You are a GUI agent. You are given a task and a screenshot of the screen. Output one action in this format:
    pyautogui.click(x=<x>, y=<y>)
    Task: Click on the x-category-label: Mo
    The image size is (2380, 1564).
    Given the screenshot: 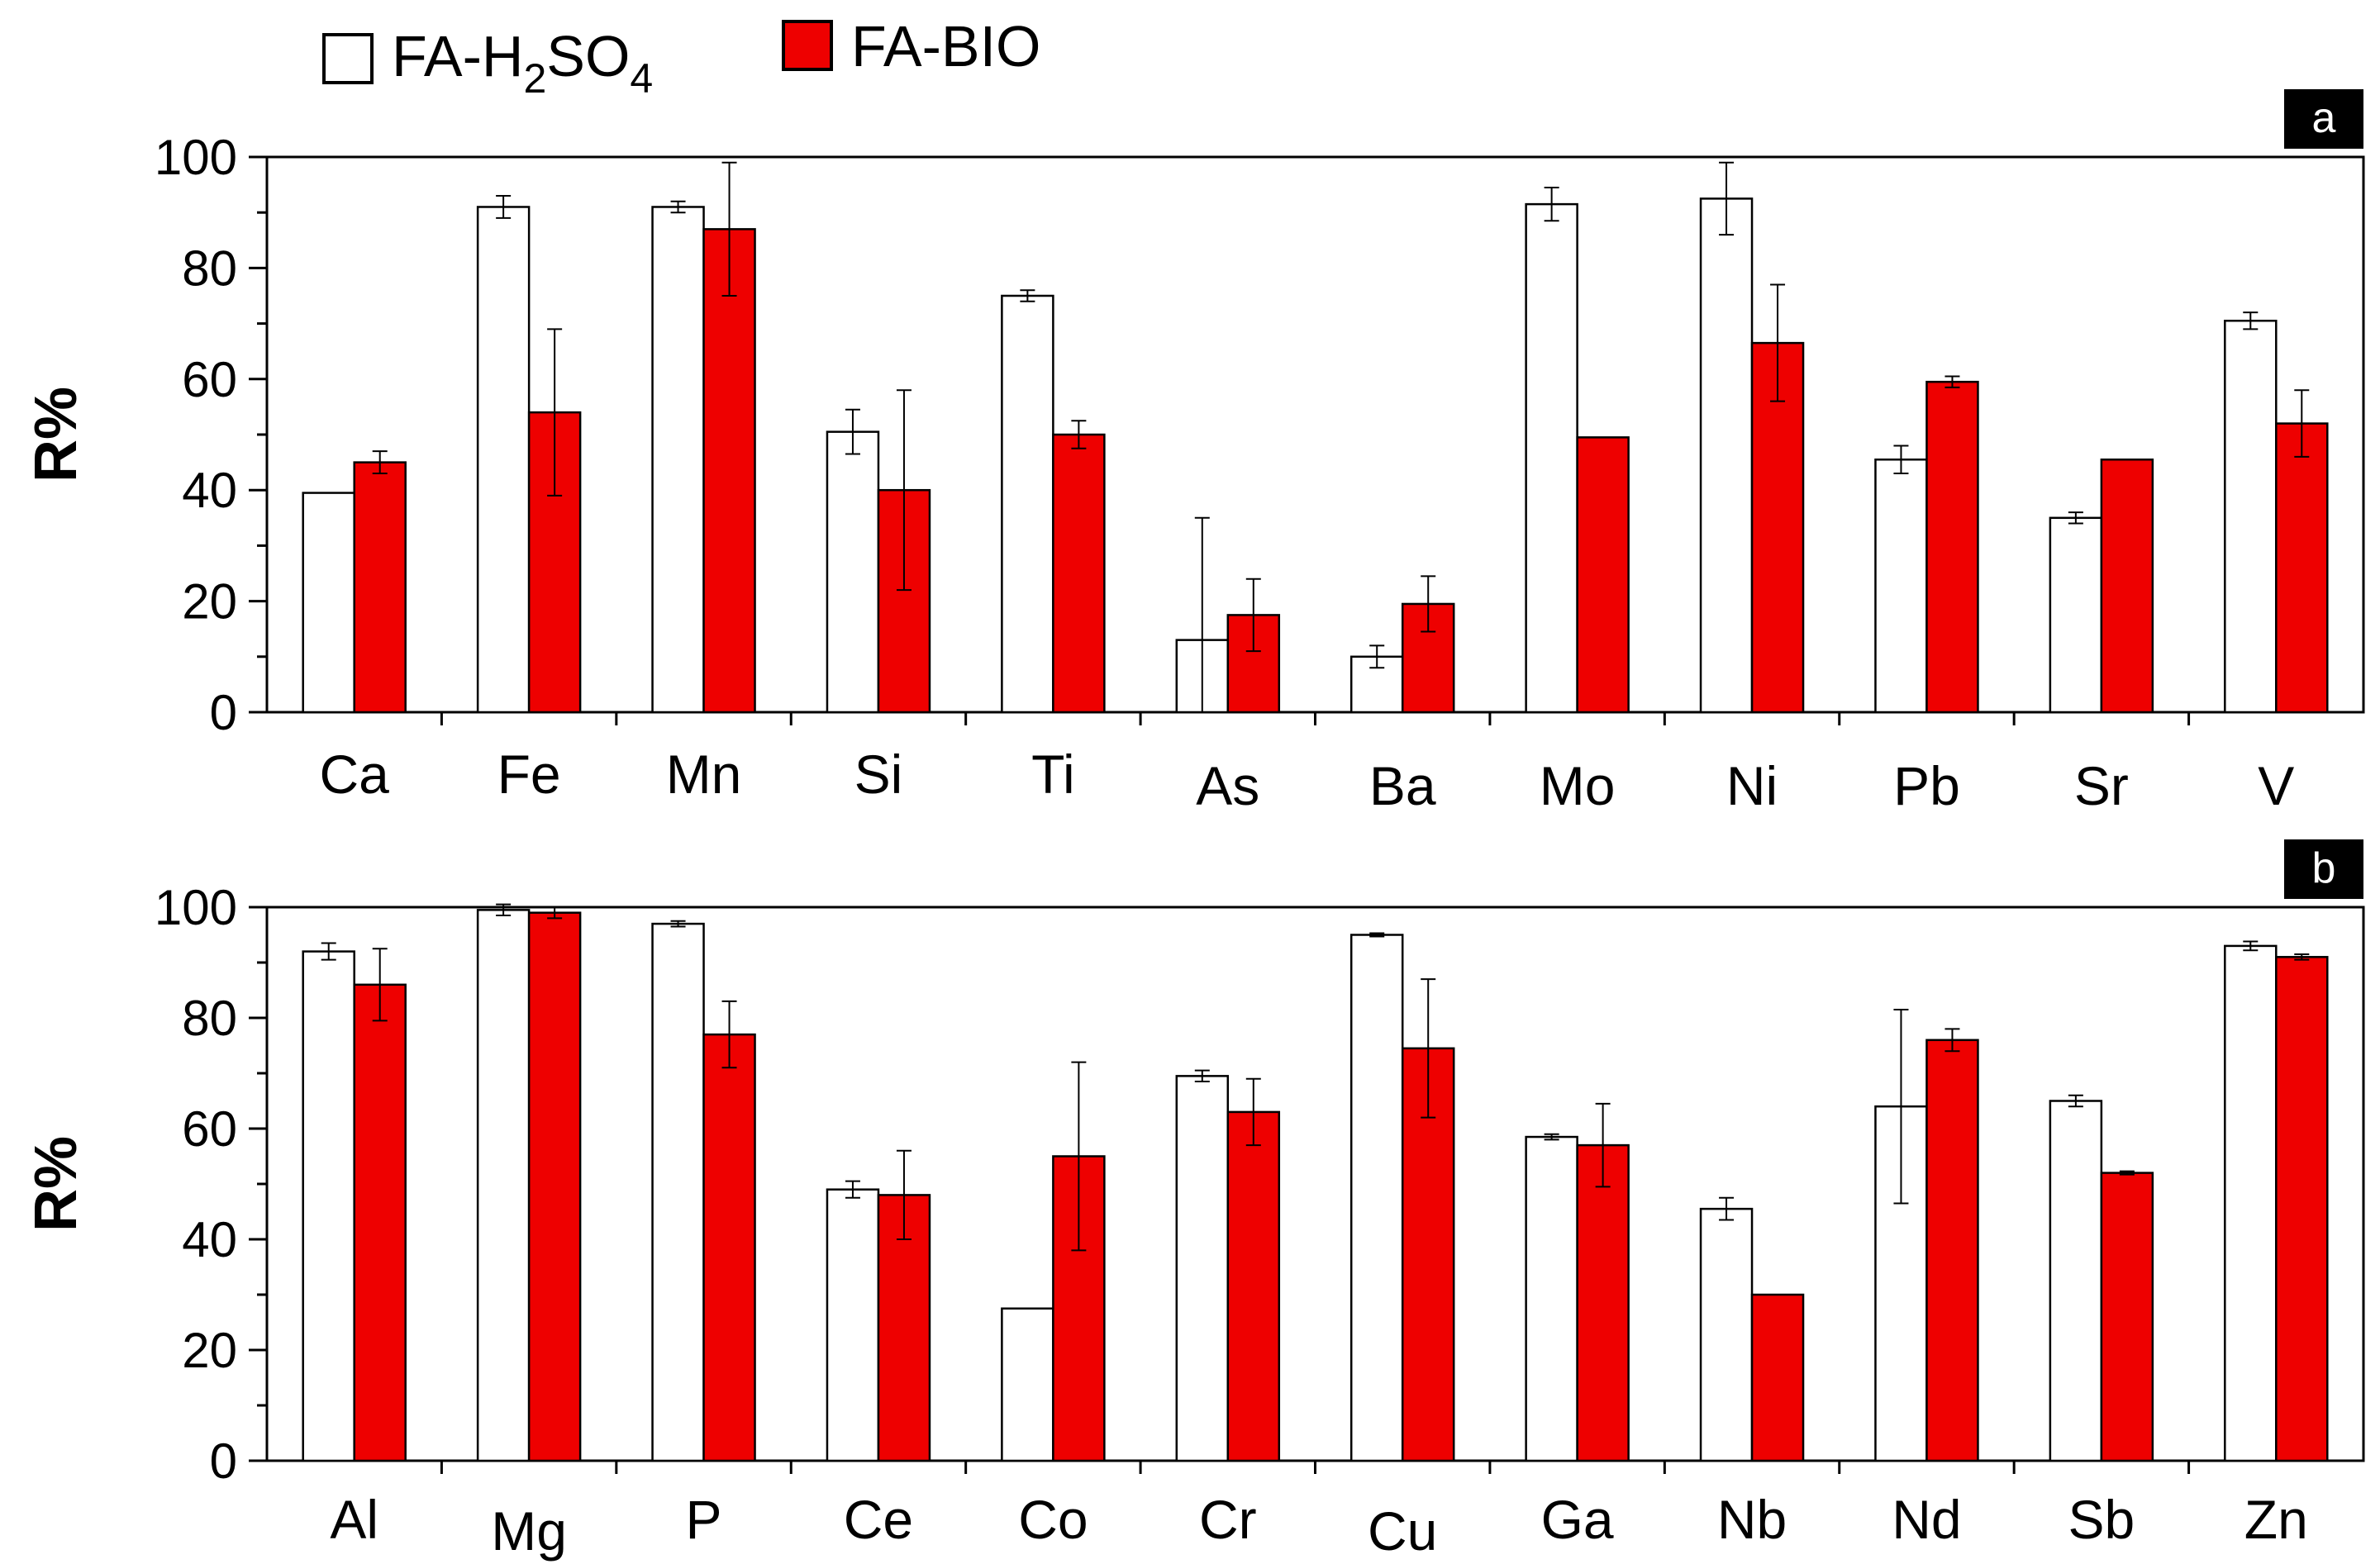 What is the action you would take?
    pyautogui.click(x=1578, y=785)
    